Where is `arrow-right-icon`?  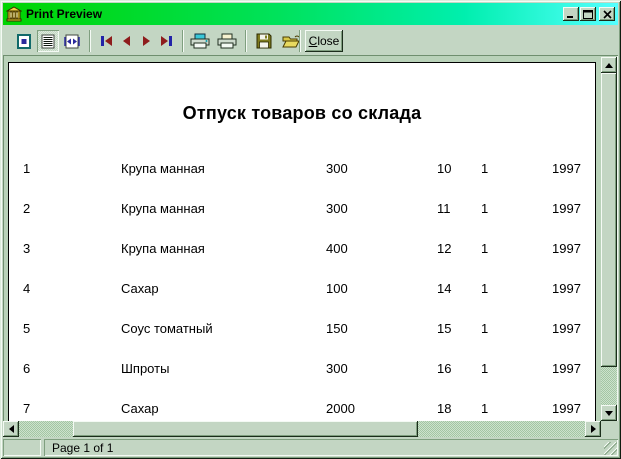
arrow-right-icon is located at coordinates (595, 429).